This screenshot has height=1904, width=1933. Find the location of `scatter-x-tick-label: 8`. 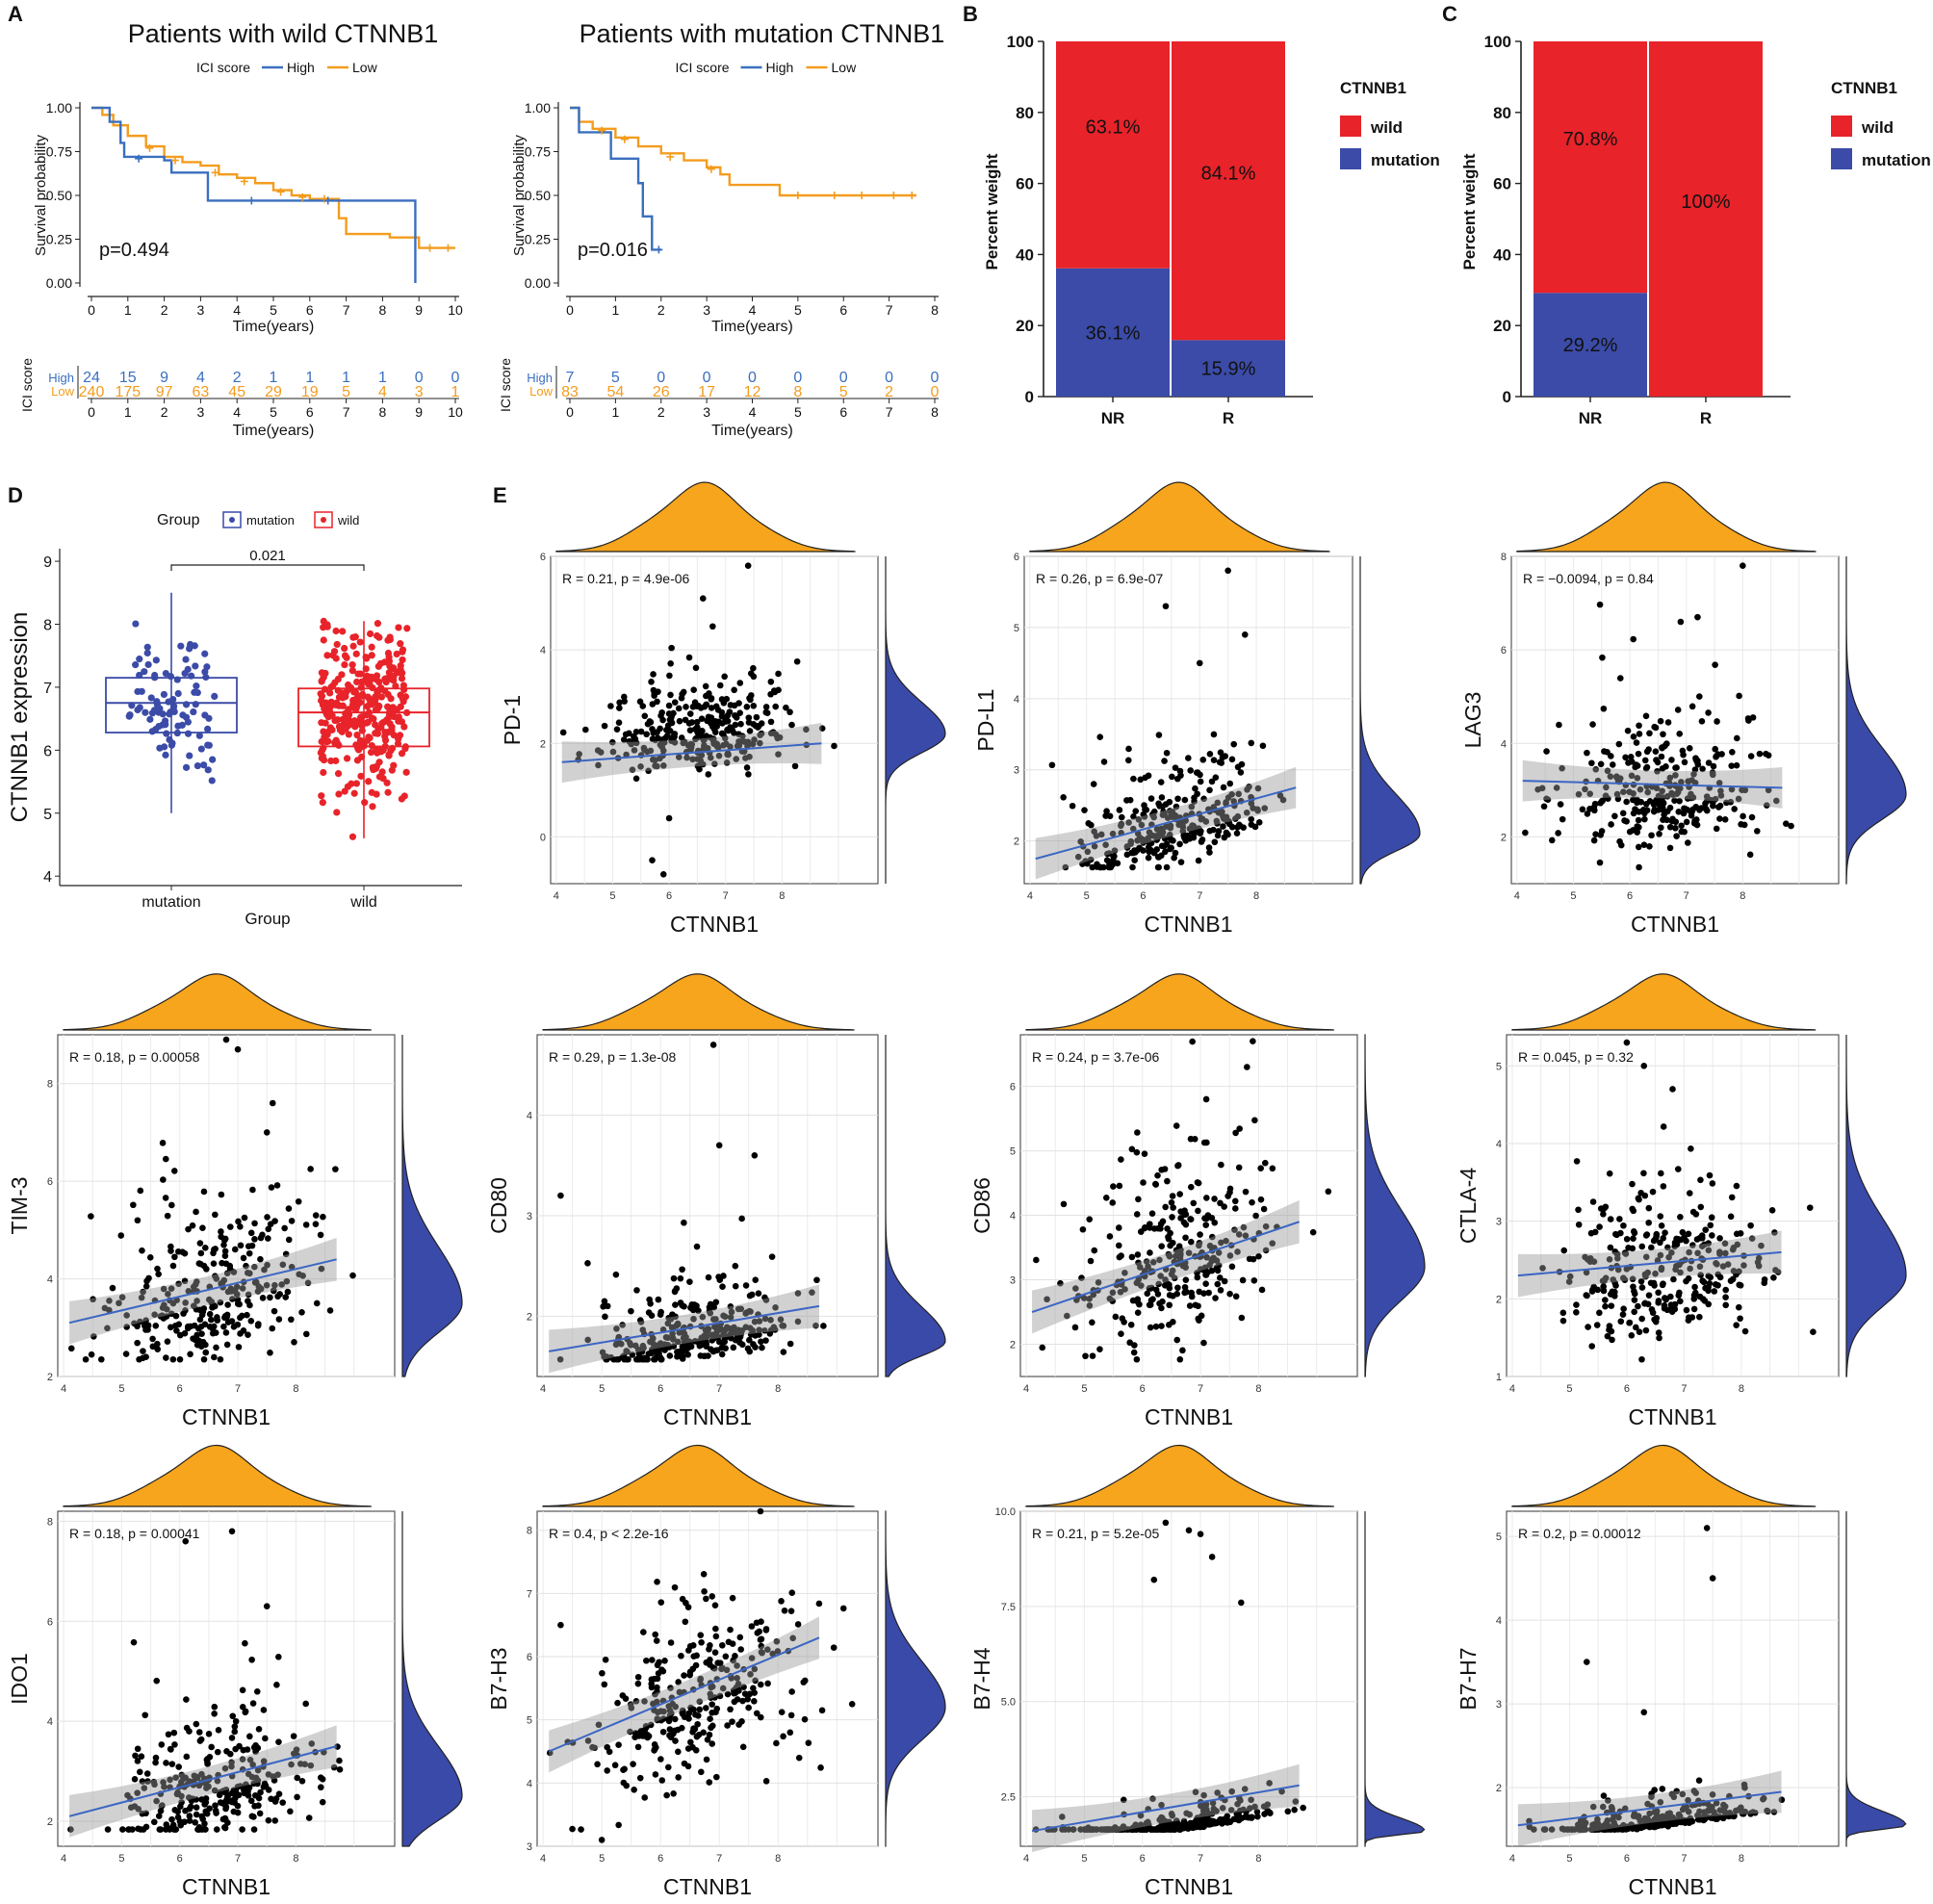

scatter-x-tick-label: 8 is located at coordinates (296, 1389).